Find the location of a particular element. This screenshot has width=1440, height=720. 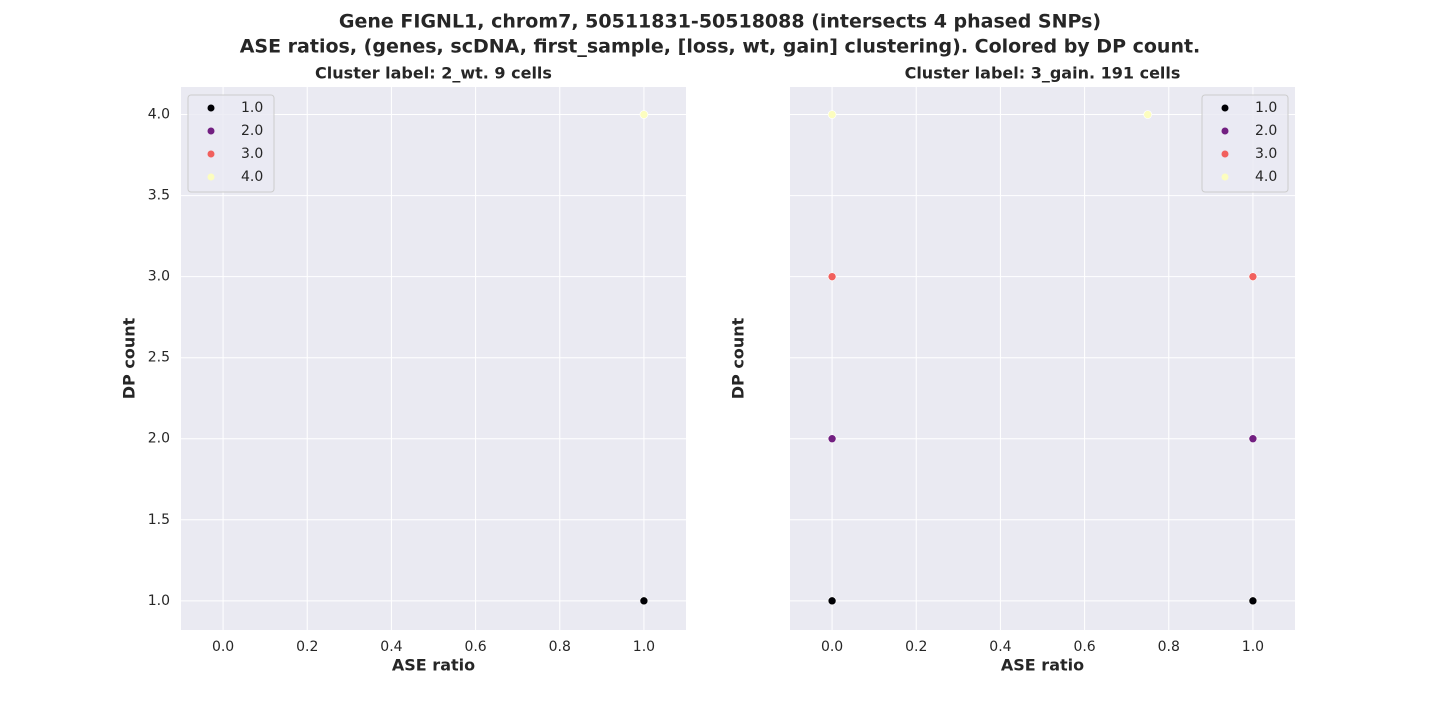

subplot-title: Cluster label: 2_wt. 9 cells is located at coordinates (433, 73).